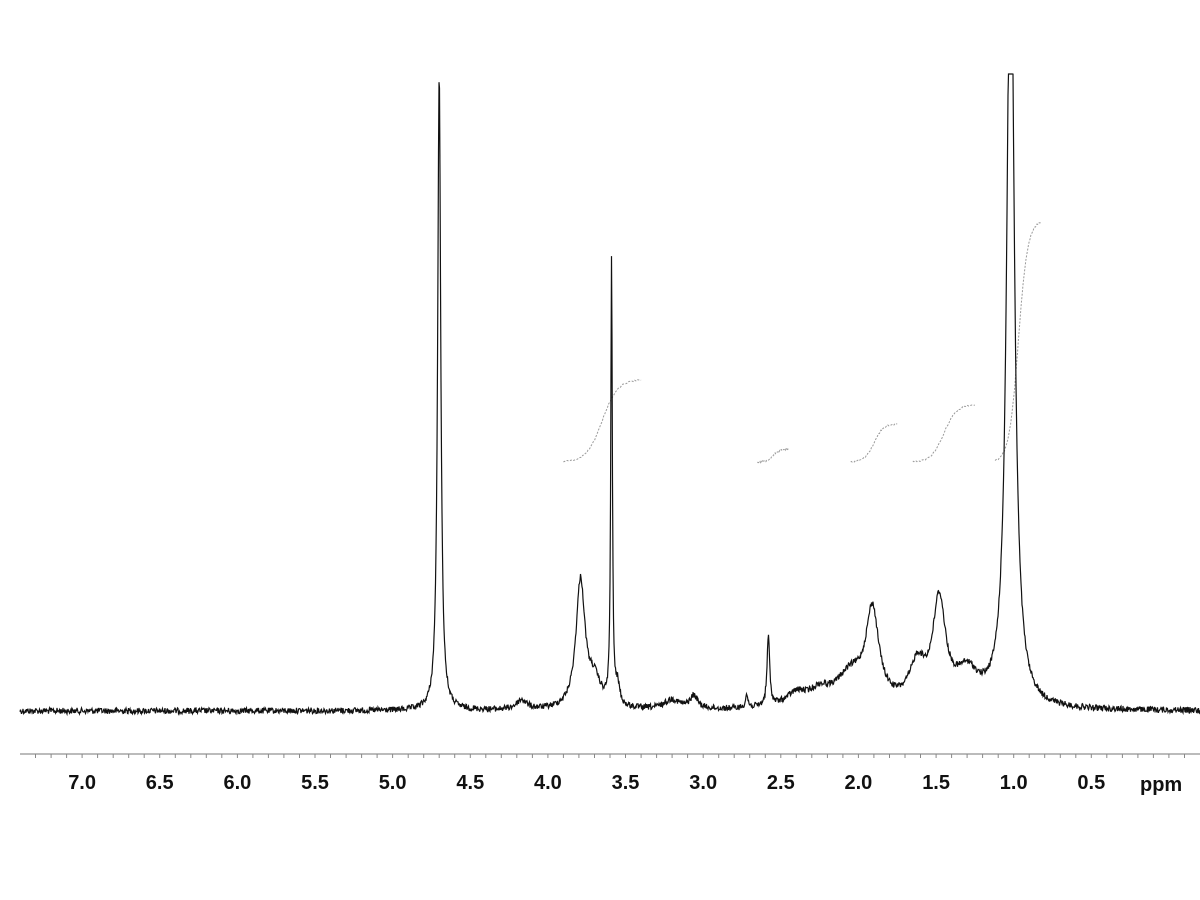  I want to click on x-axis-minor-ticks, so click(610, 756).